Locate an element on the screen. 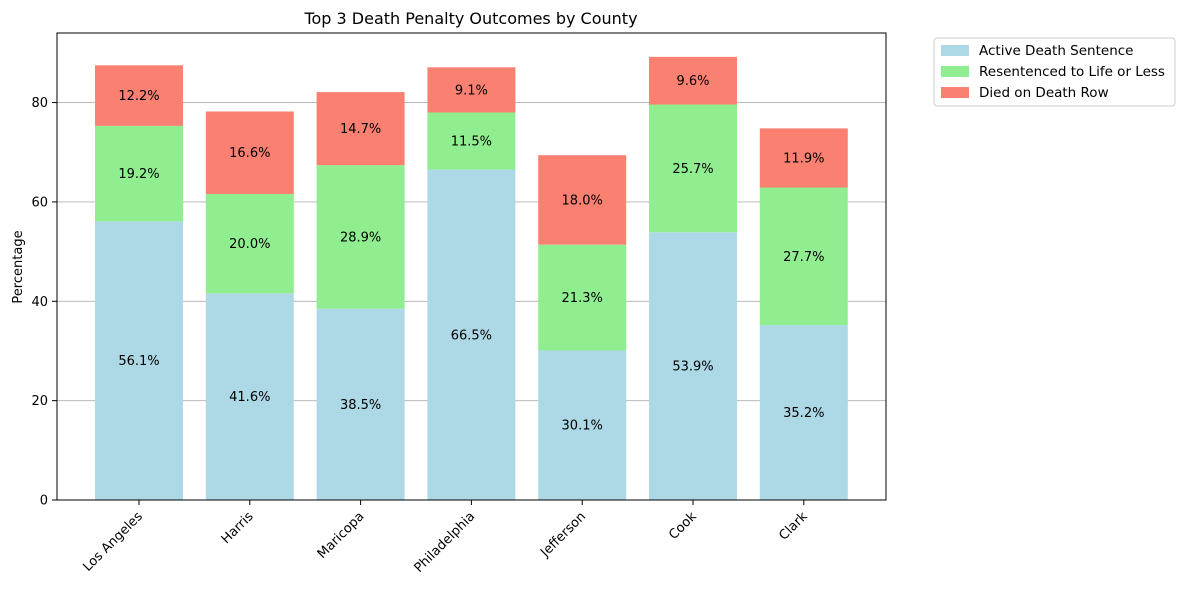 The height and width of the screenshot is (590, 1184). y-axis-label: Percentage is located at coordinates (18, 266).